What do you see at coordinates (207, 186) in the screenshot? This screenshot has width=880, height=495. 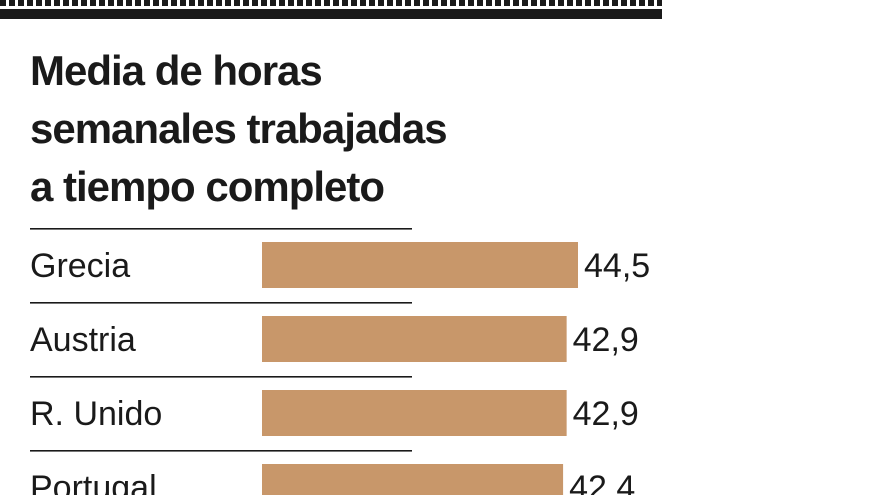 I see `chart-title-line-3: a tiempo completo` at bounding box center [207, 186].